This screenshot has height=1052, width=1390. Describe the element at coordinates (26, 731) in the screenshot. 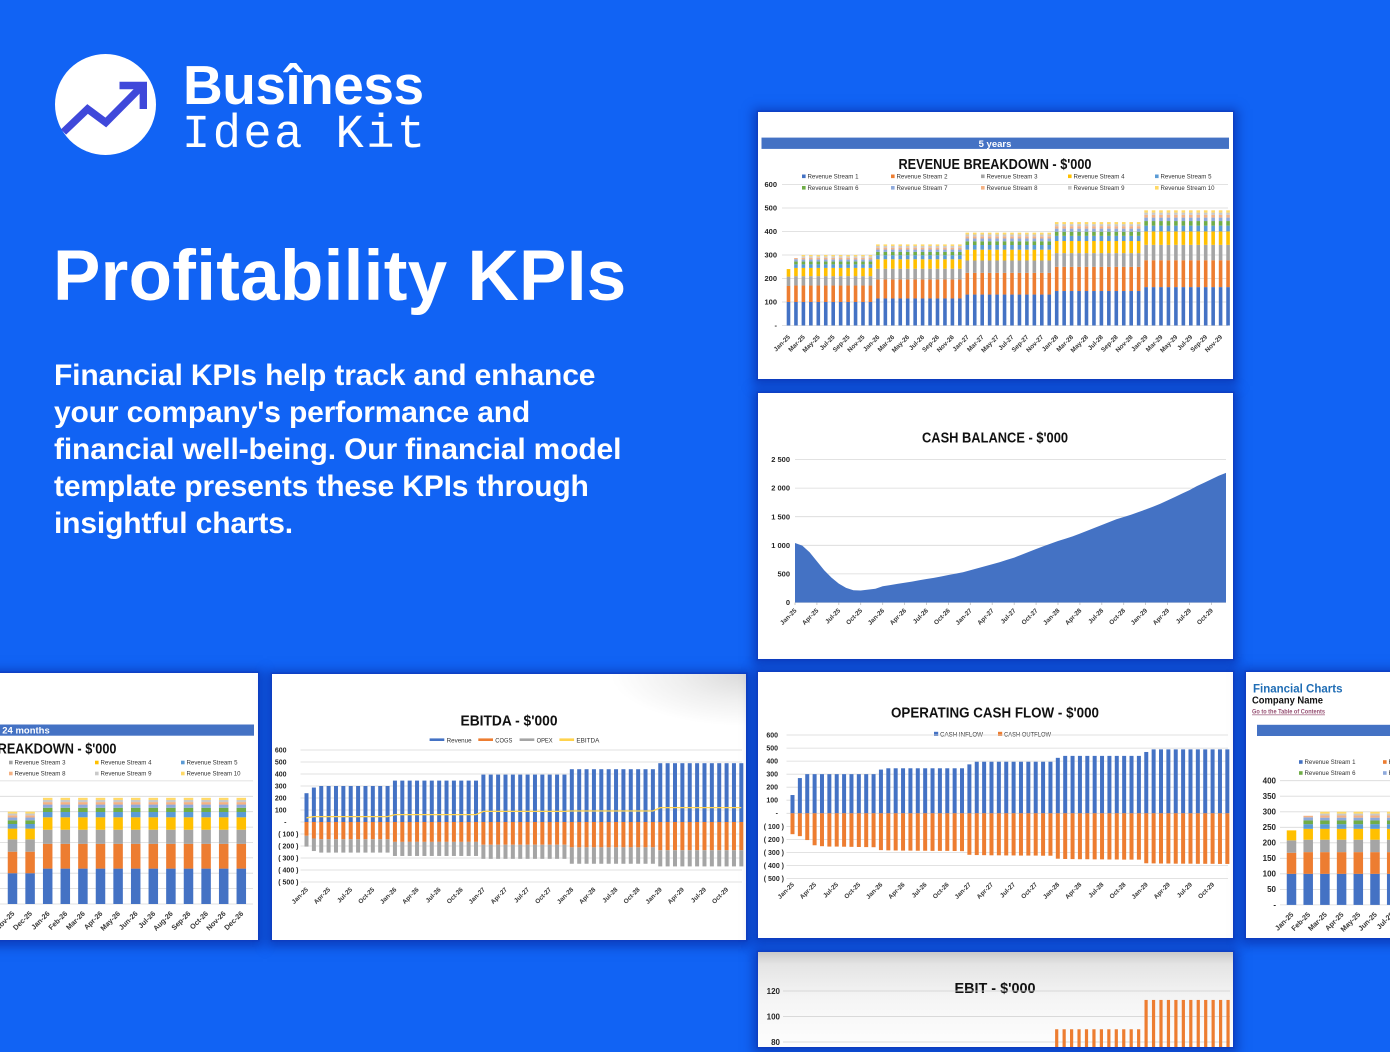

I see `svg-text: 24 months` at that location.